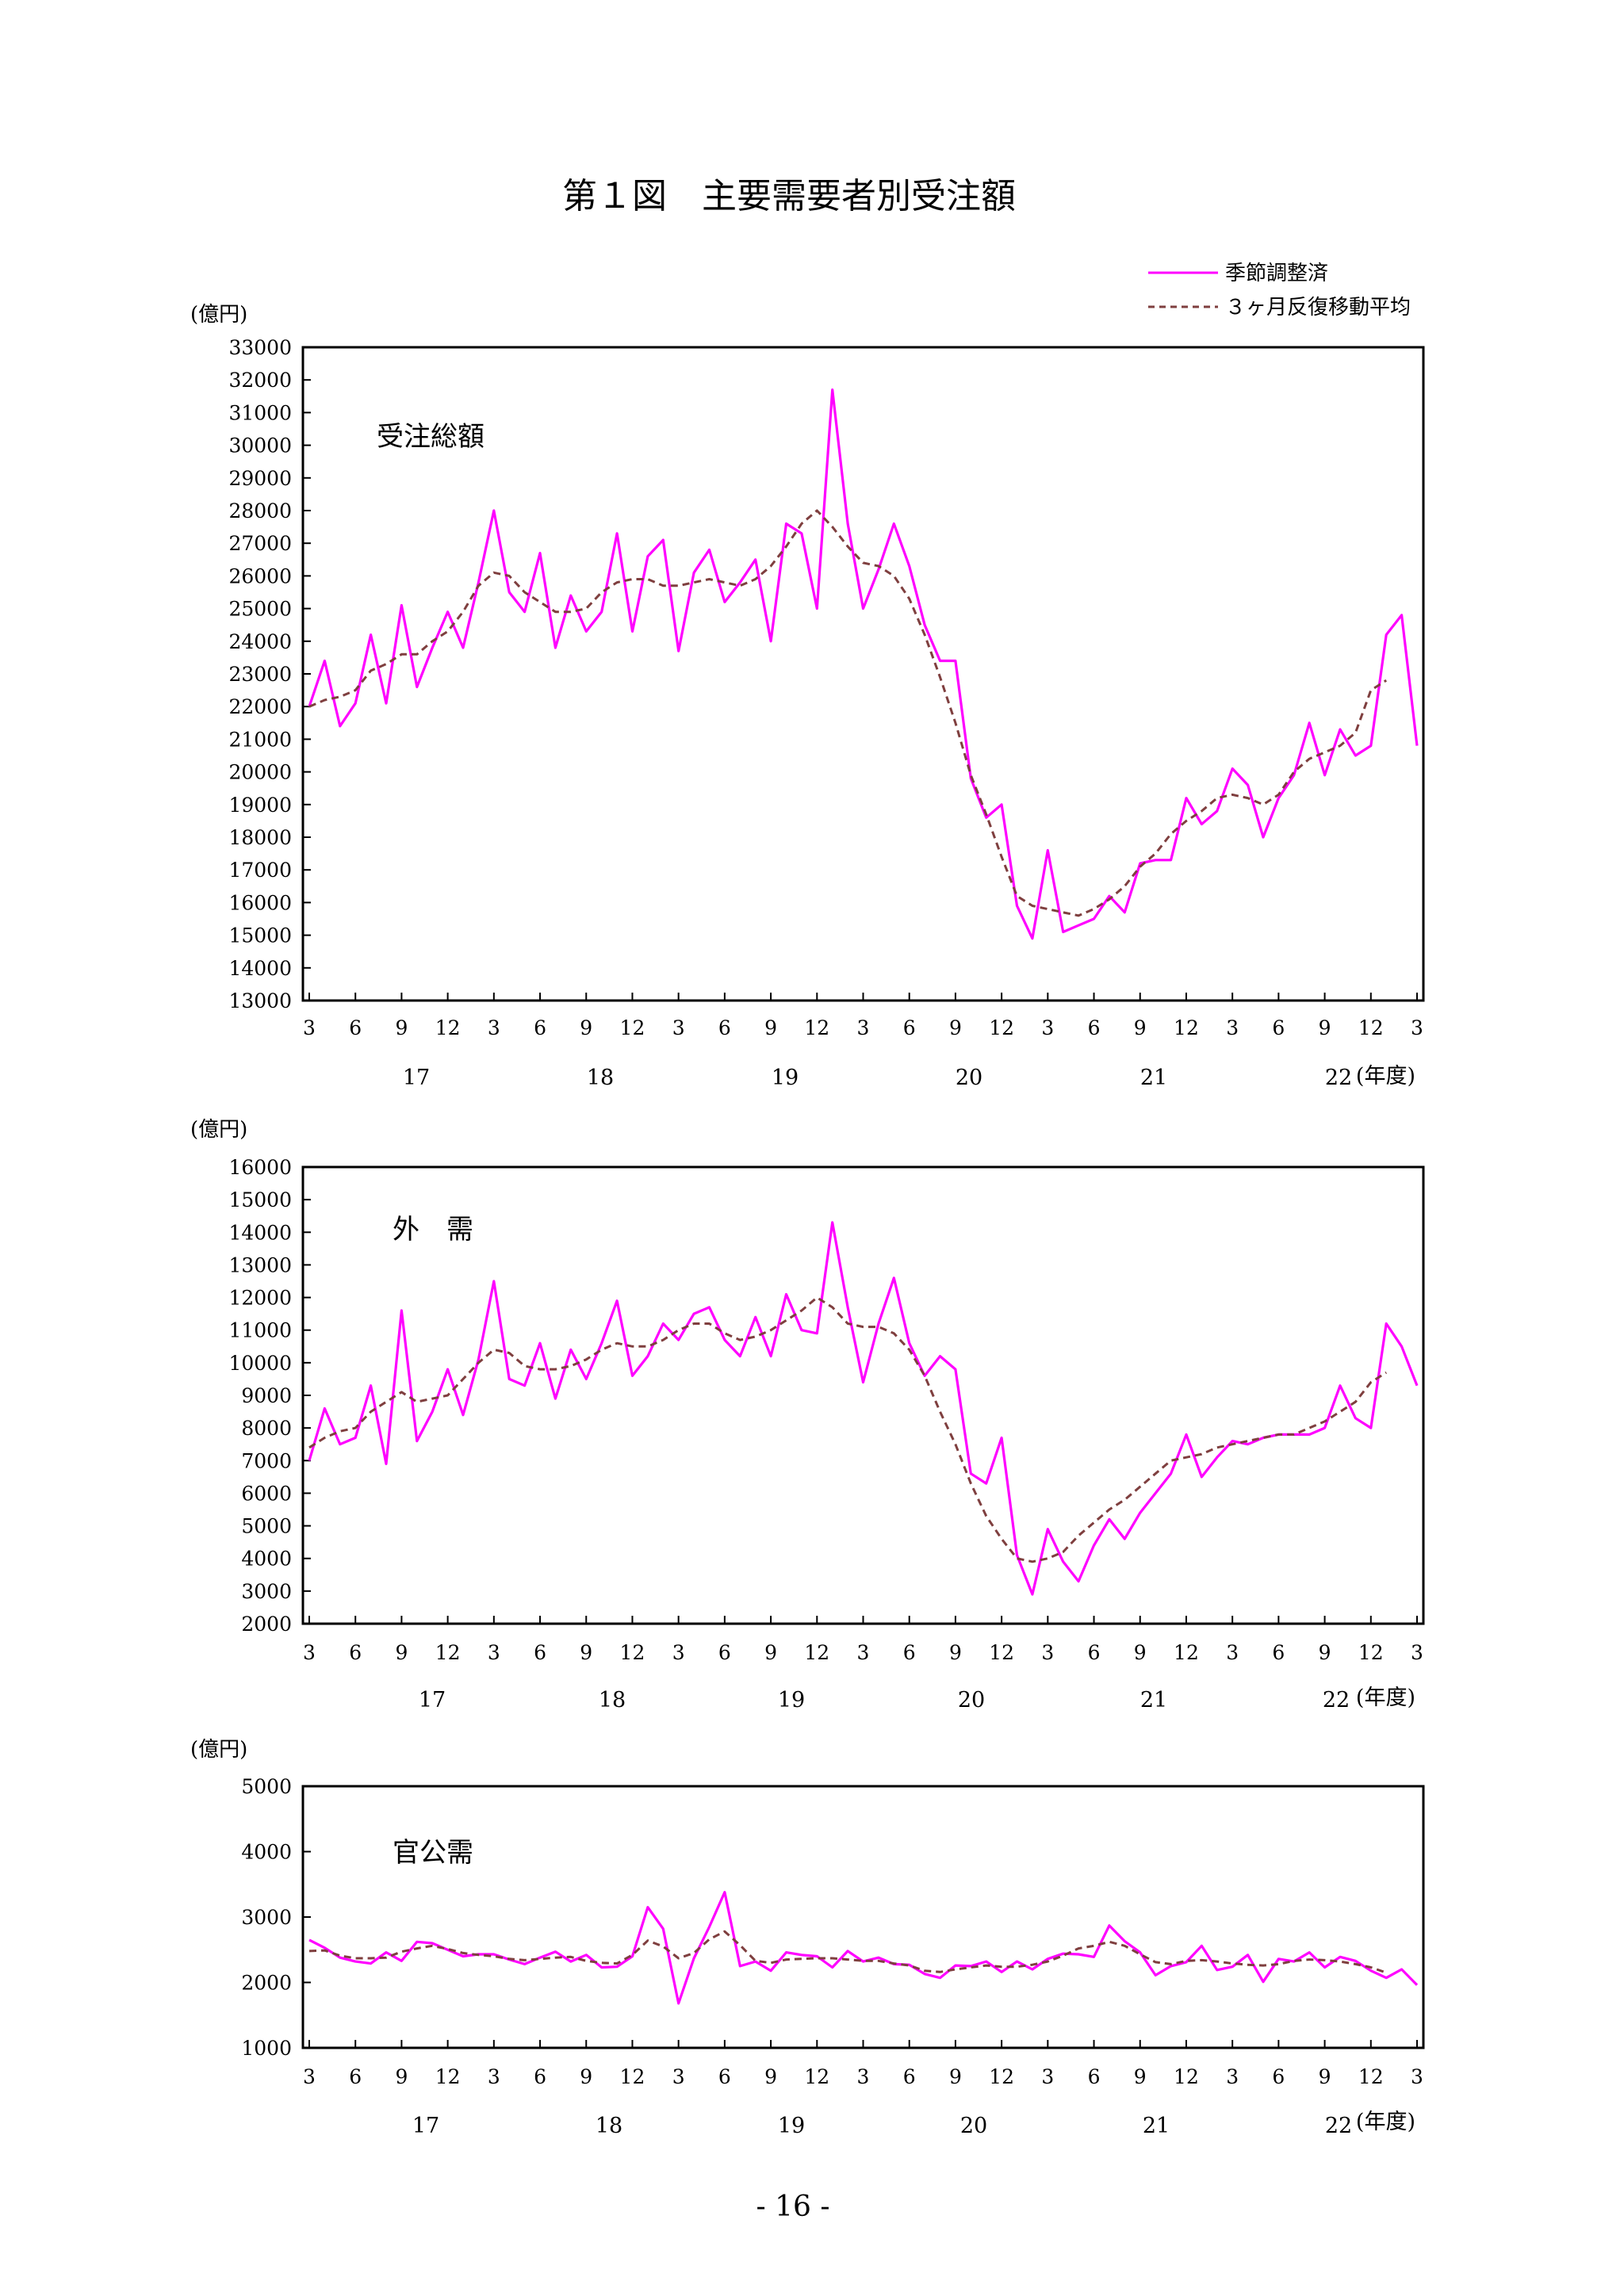  Describe the element at coordinates (266, 1460) in the screenshot. I see `y-tick-label: 7000` at that location.